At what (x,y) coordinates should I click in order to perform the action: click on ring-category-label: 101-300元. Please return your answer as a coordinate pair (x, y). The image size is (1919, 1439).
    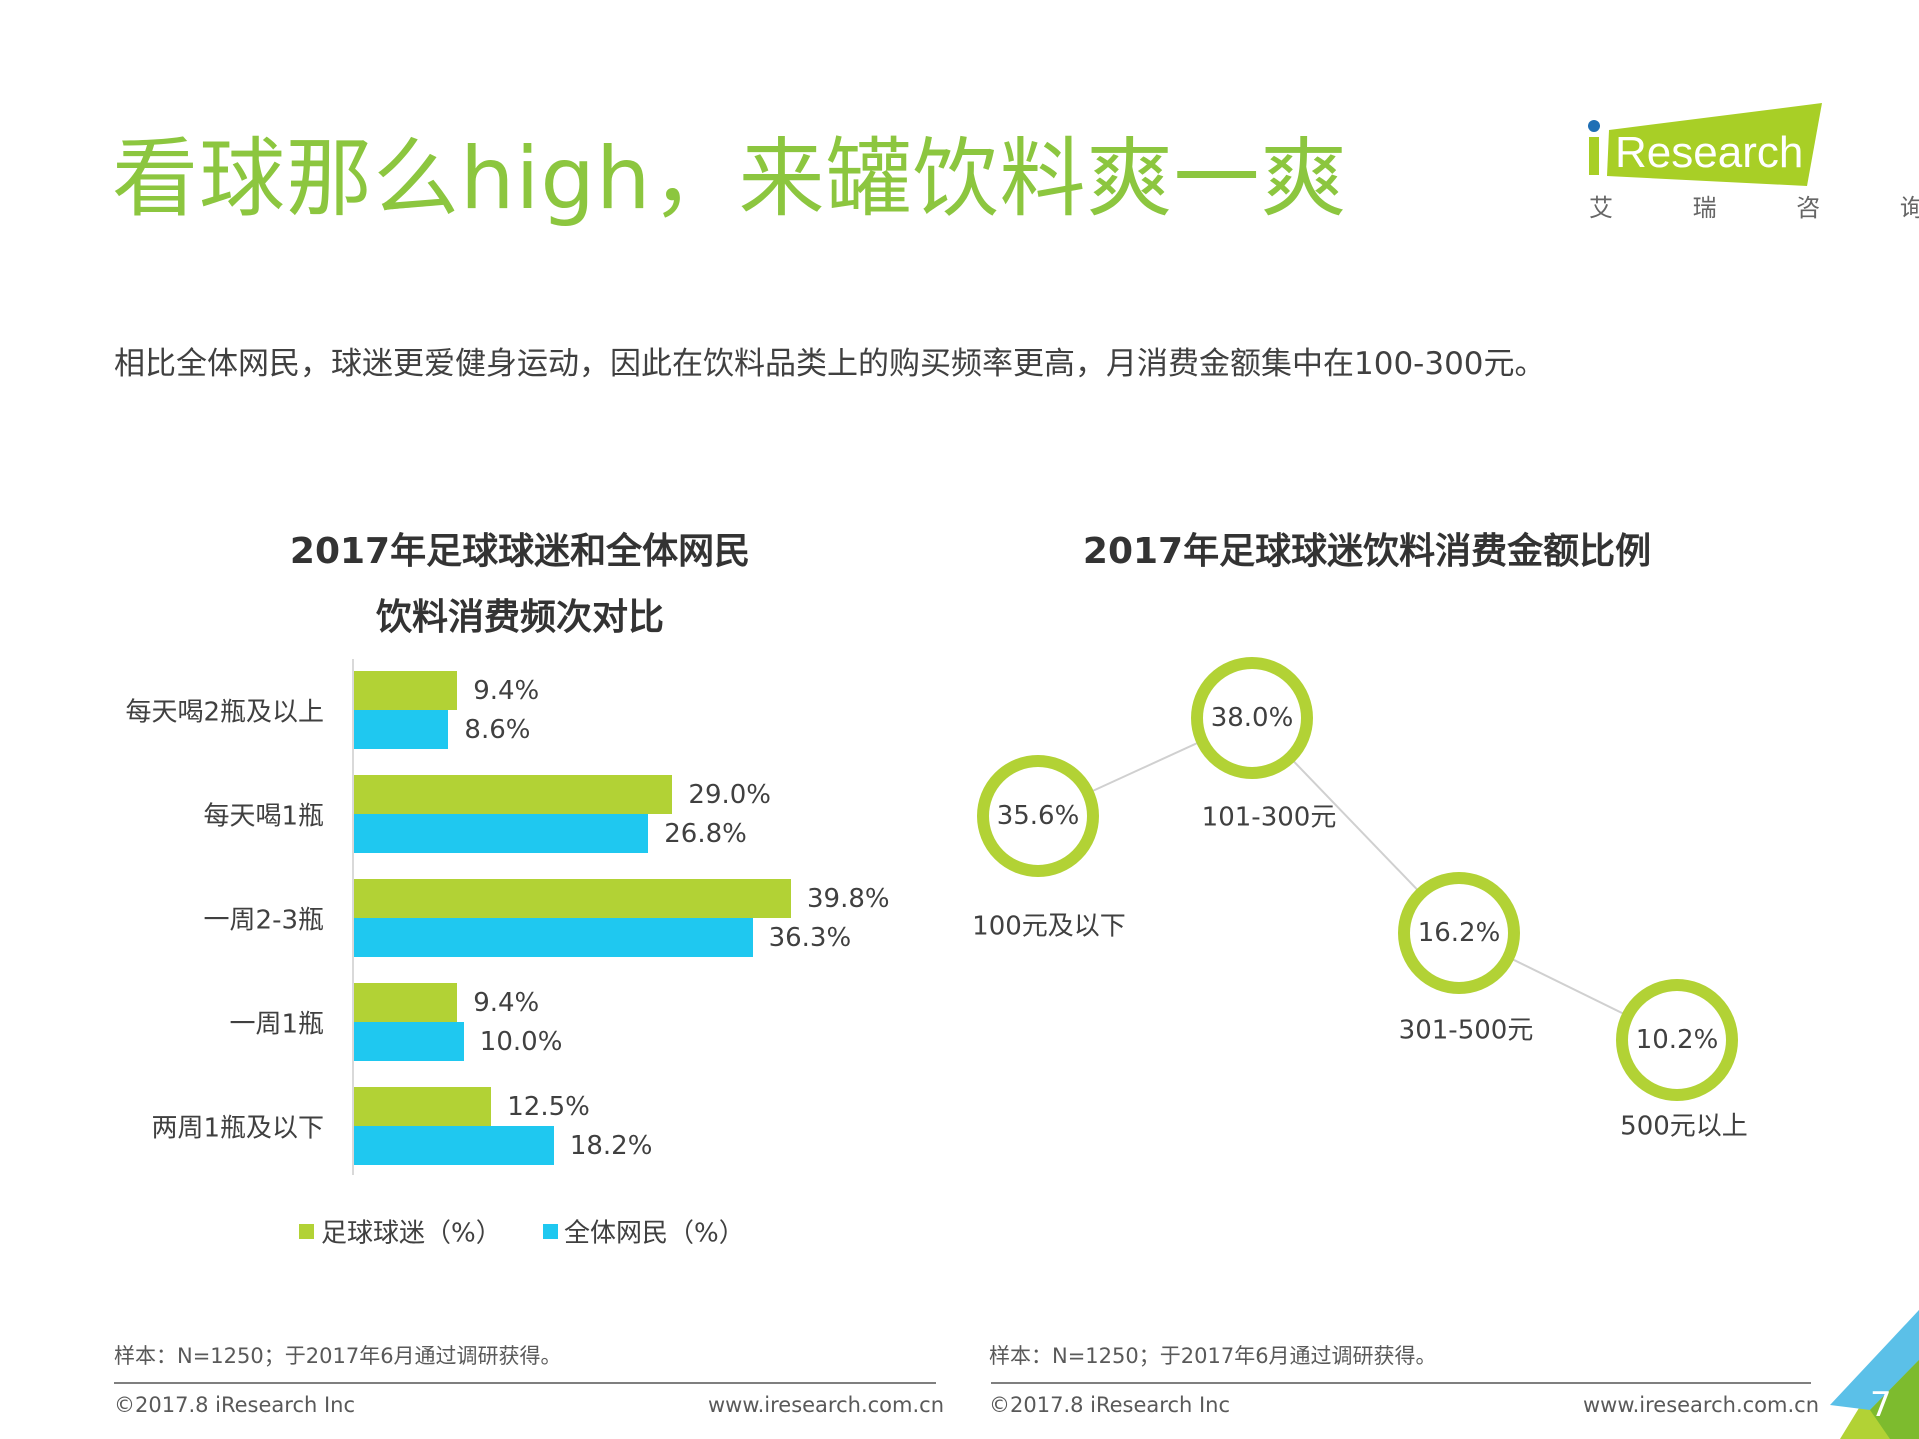
    Looking at the image, I should click on (1269, 817).